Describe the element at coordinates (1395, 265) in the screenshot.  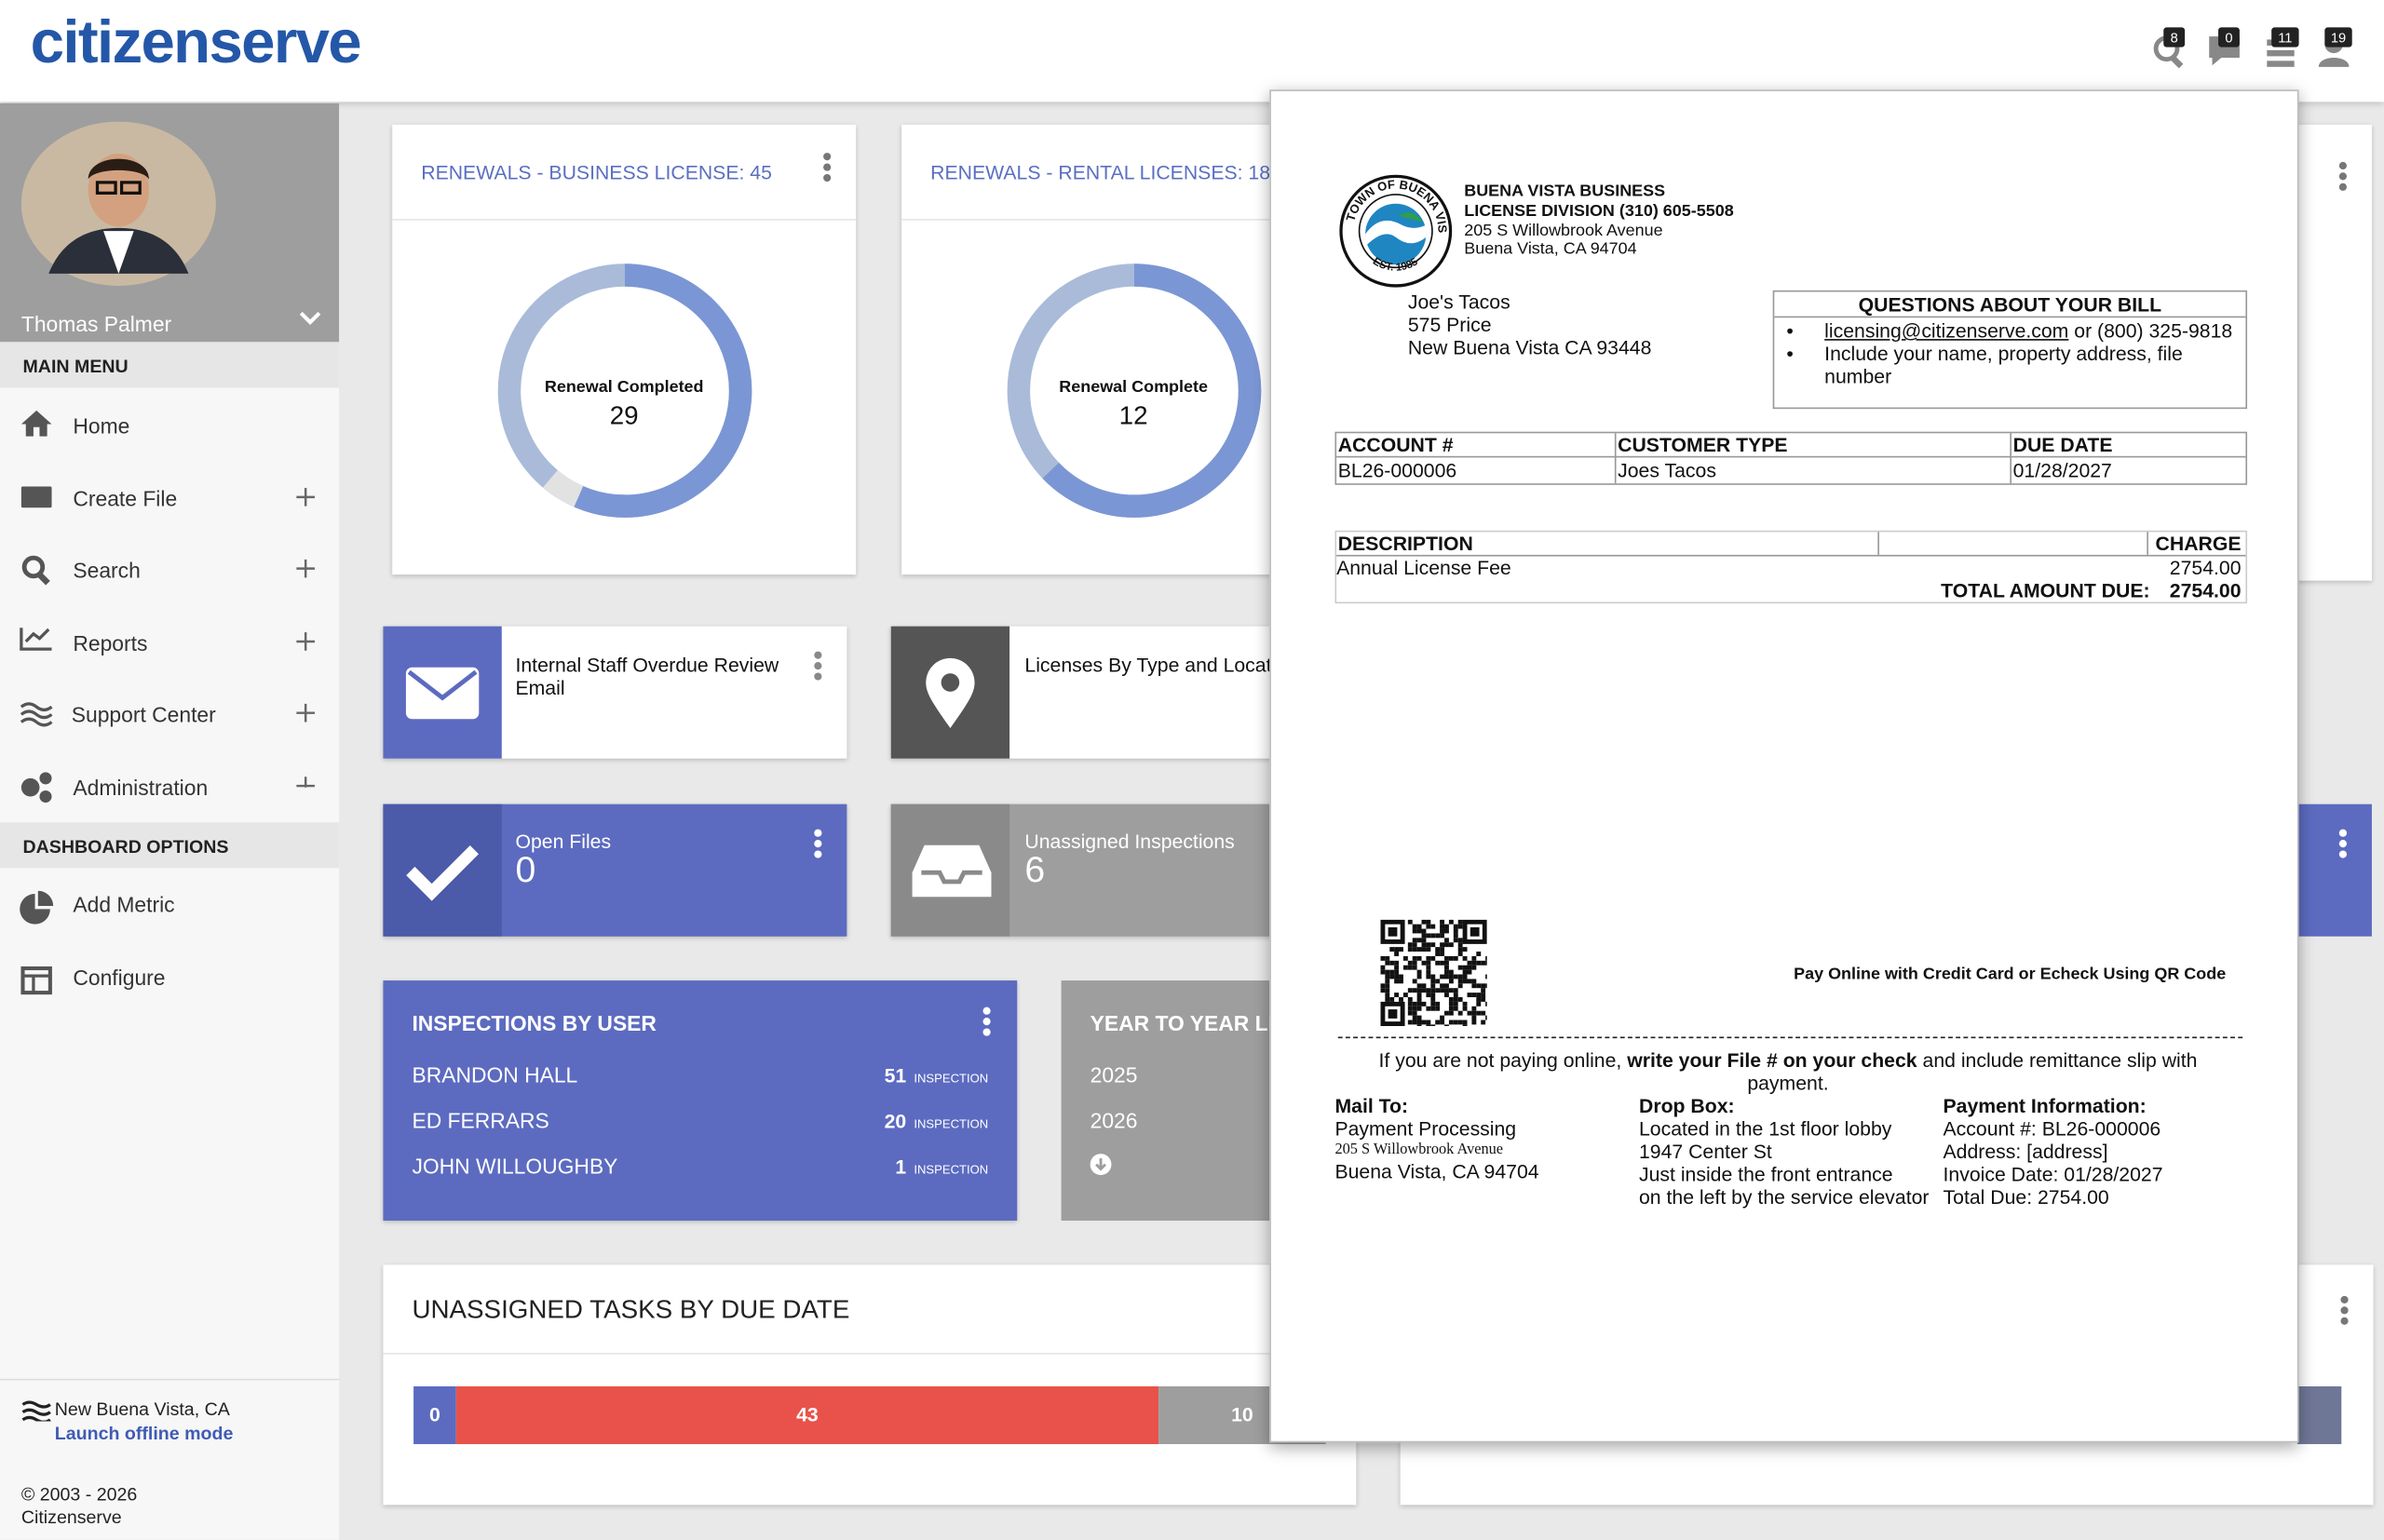
I see `seal-est: EST. 1985` at that location.